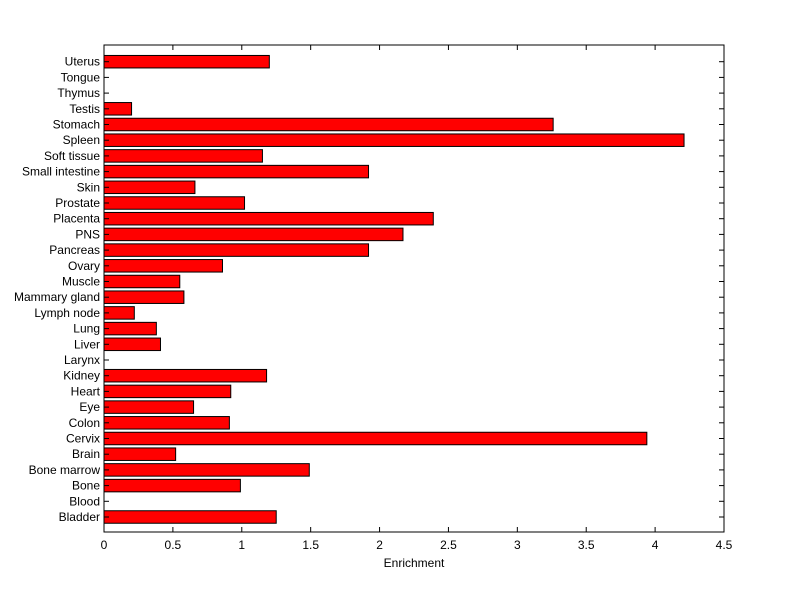 Image resolution: width=800 pixels, height=599 pixels. I want to click on y-tick-label-brain: Brain, so click(86, 454).